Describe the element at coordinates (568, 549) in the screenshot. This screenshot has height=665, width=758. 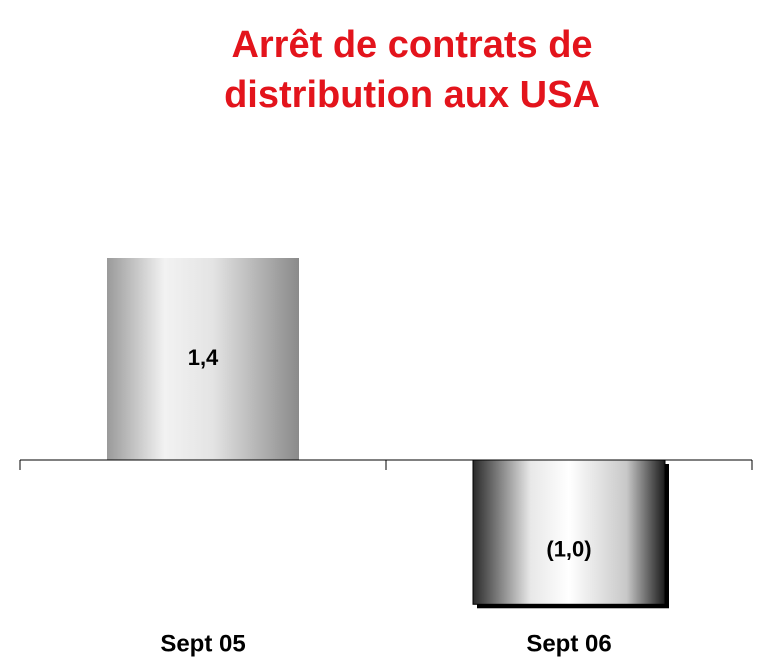
I see `value-label: (1,0)` at that location.